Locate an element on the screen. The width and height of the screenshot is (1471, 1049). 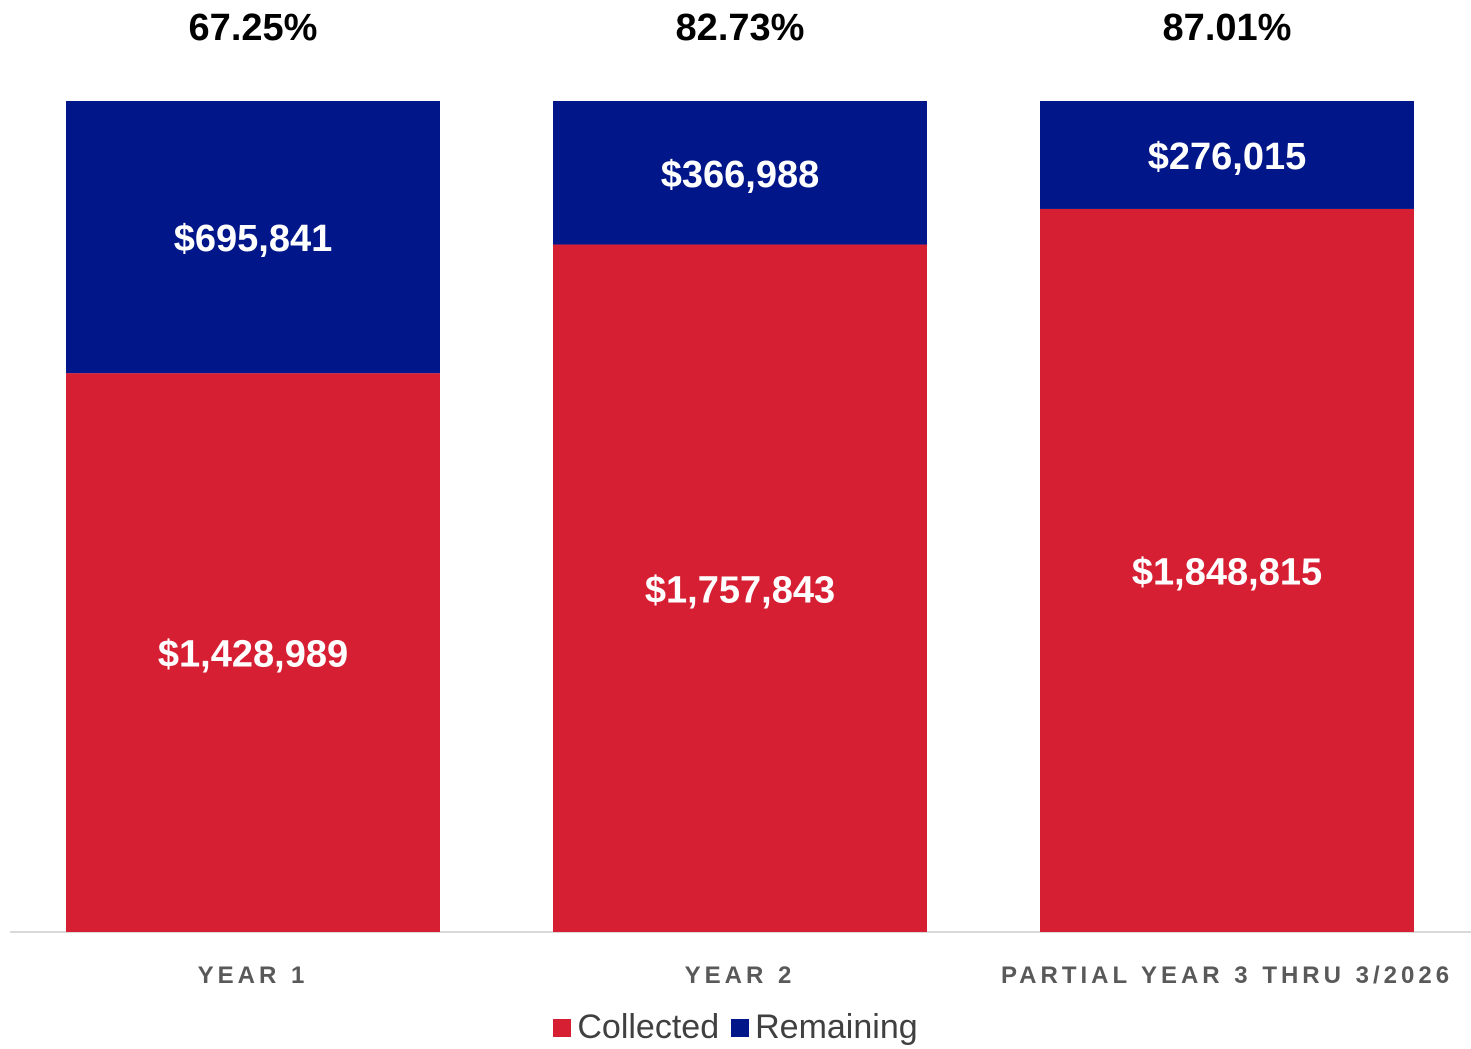
category-label-3: PARTIAL YEAR 3 THRU 3/2026 is located at coordinates (1227, 975).